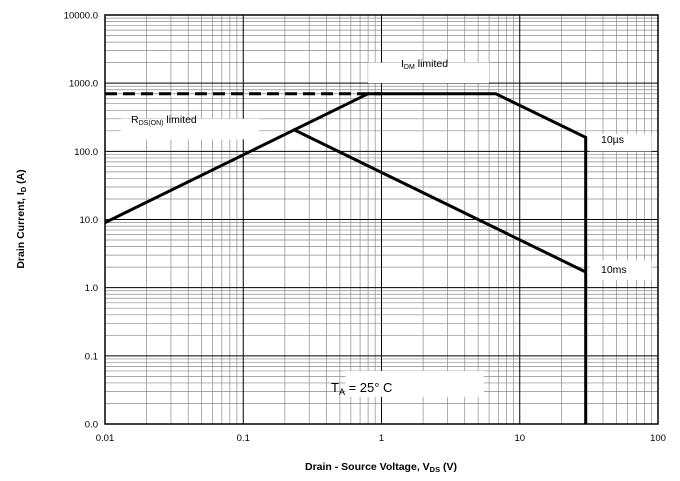 Image resolution: width=680 pixels, height=481 pixels. I want to click on y-tick-label: 0.1, so click(91, 356).